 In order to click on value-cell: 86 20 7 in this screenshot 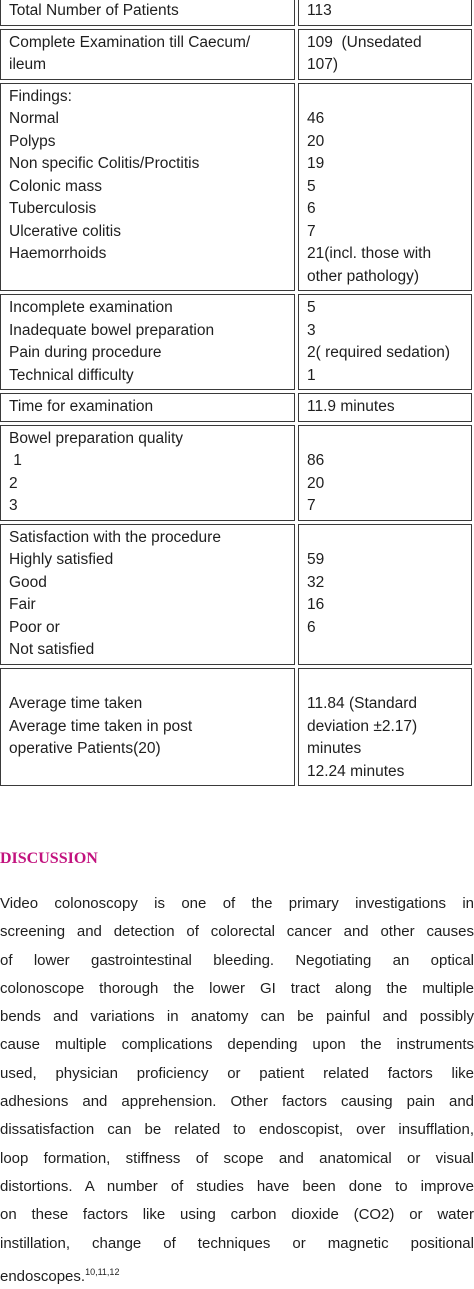, I will do `click(385, 472)`.